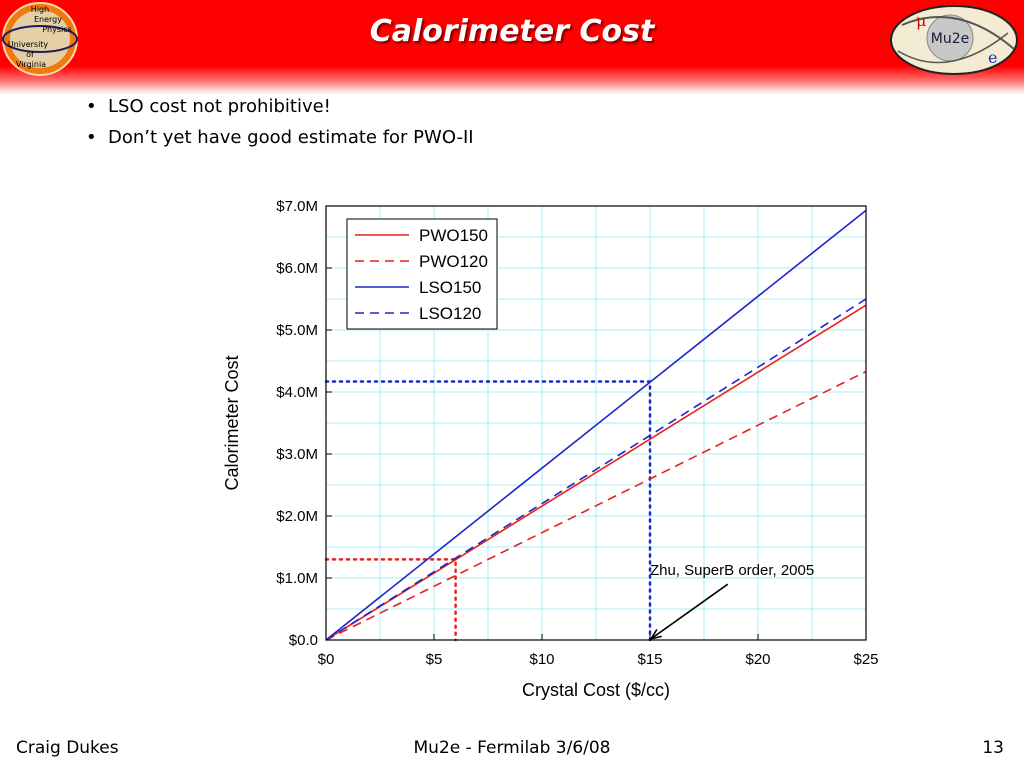 This screenshot has height=768, width=1024. Describe the element at coordinates (541, 659) in the screenshot. I see `x-tick-label: $10` at that location.